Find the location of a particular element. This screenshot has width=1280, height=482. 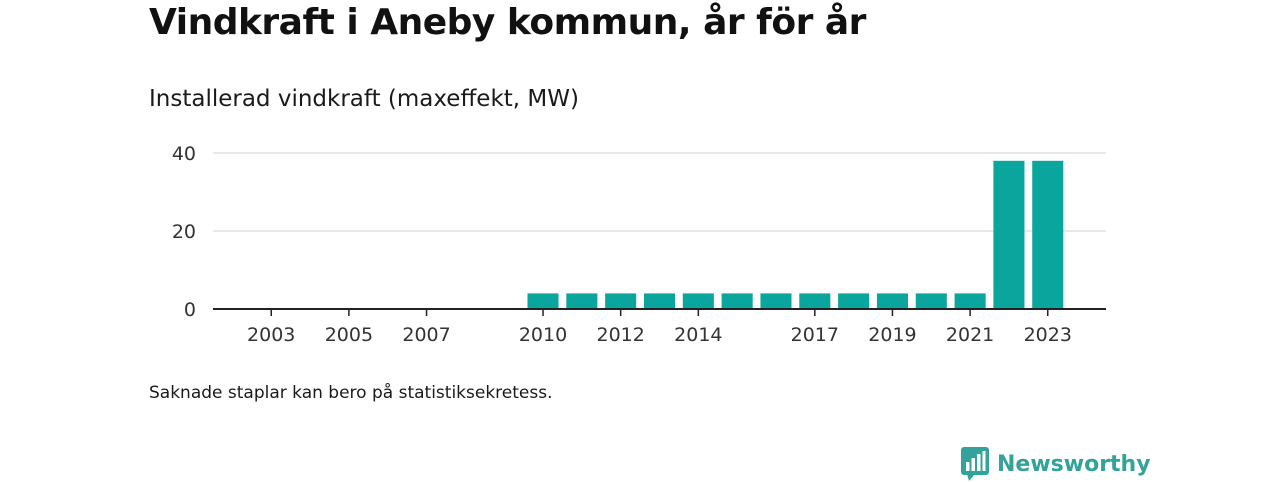

bar-2021 is located at coordinates (970, 301).